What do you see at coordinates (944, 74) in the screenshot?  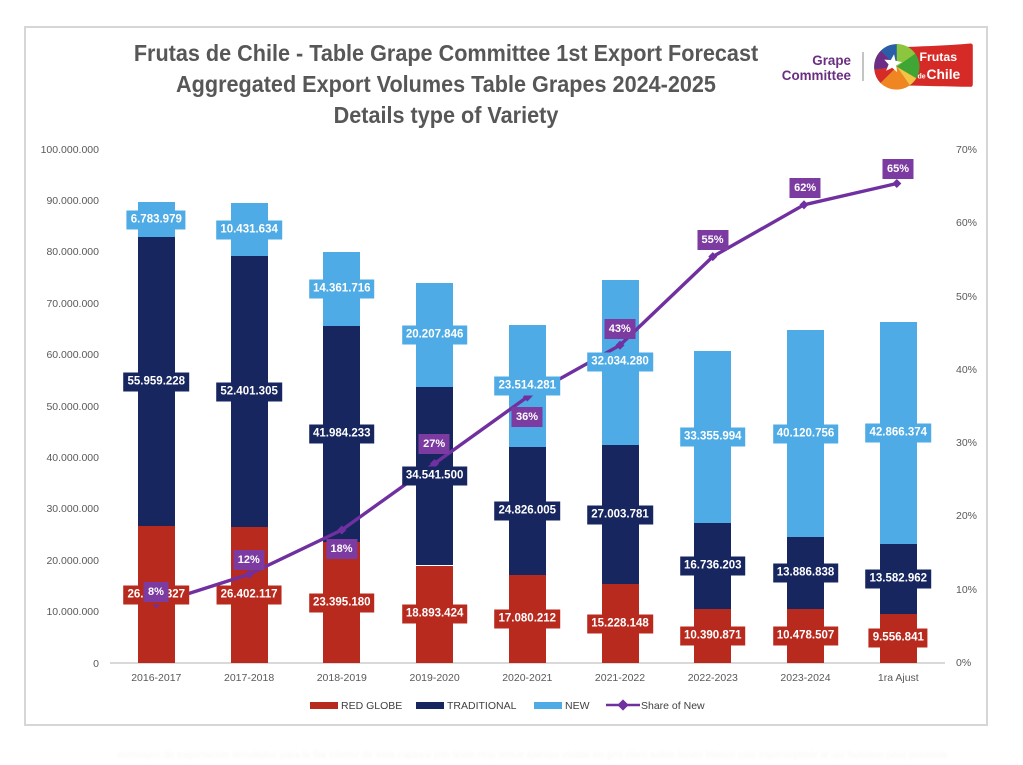 I see `svg-text: Chile` at bounding box center [944, 74].